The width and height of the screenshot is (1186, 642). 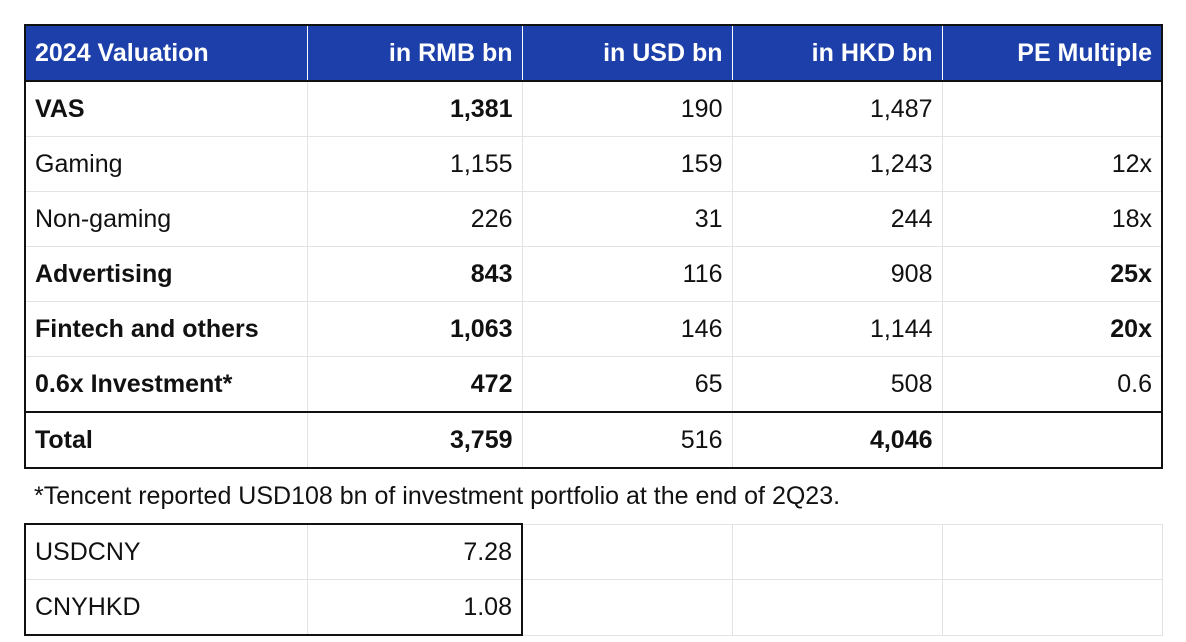 What do you see at coordinates (627, 274) in the screenshot?
I see `cell-usd: 116` at bounding box center [627, 274].